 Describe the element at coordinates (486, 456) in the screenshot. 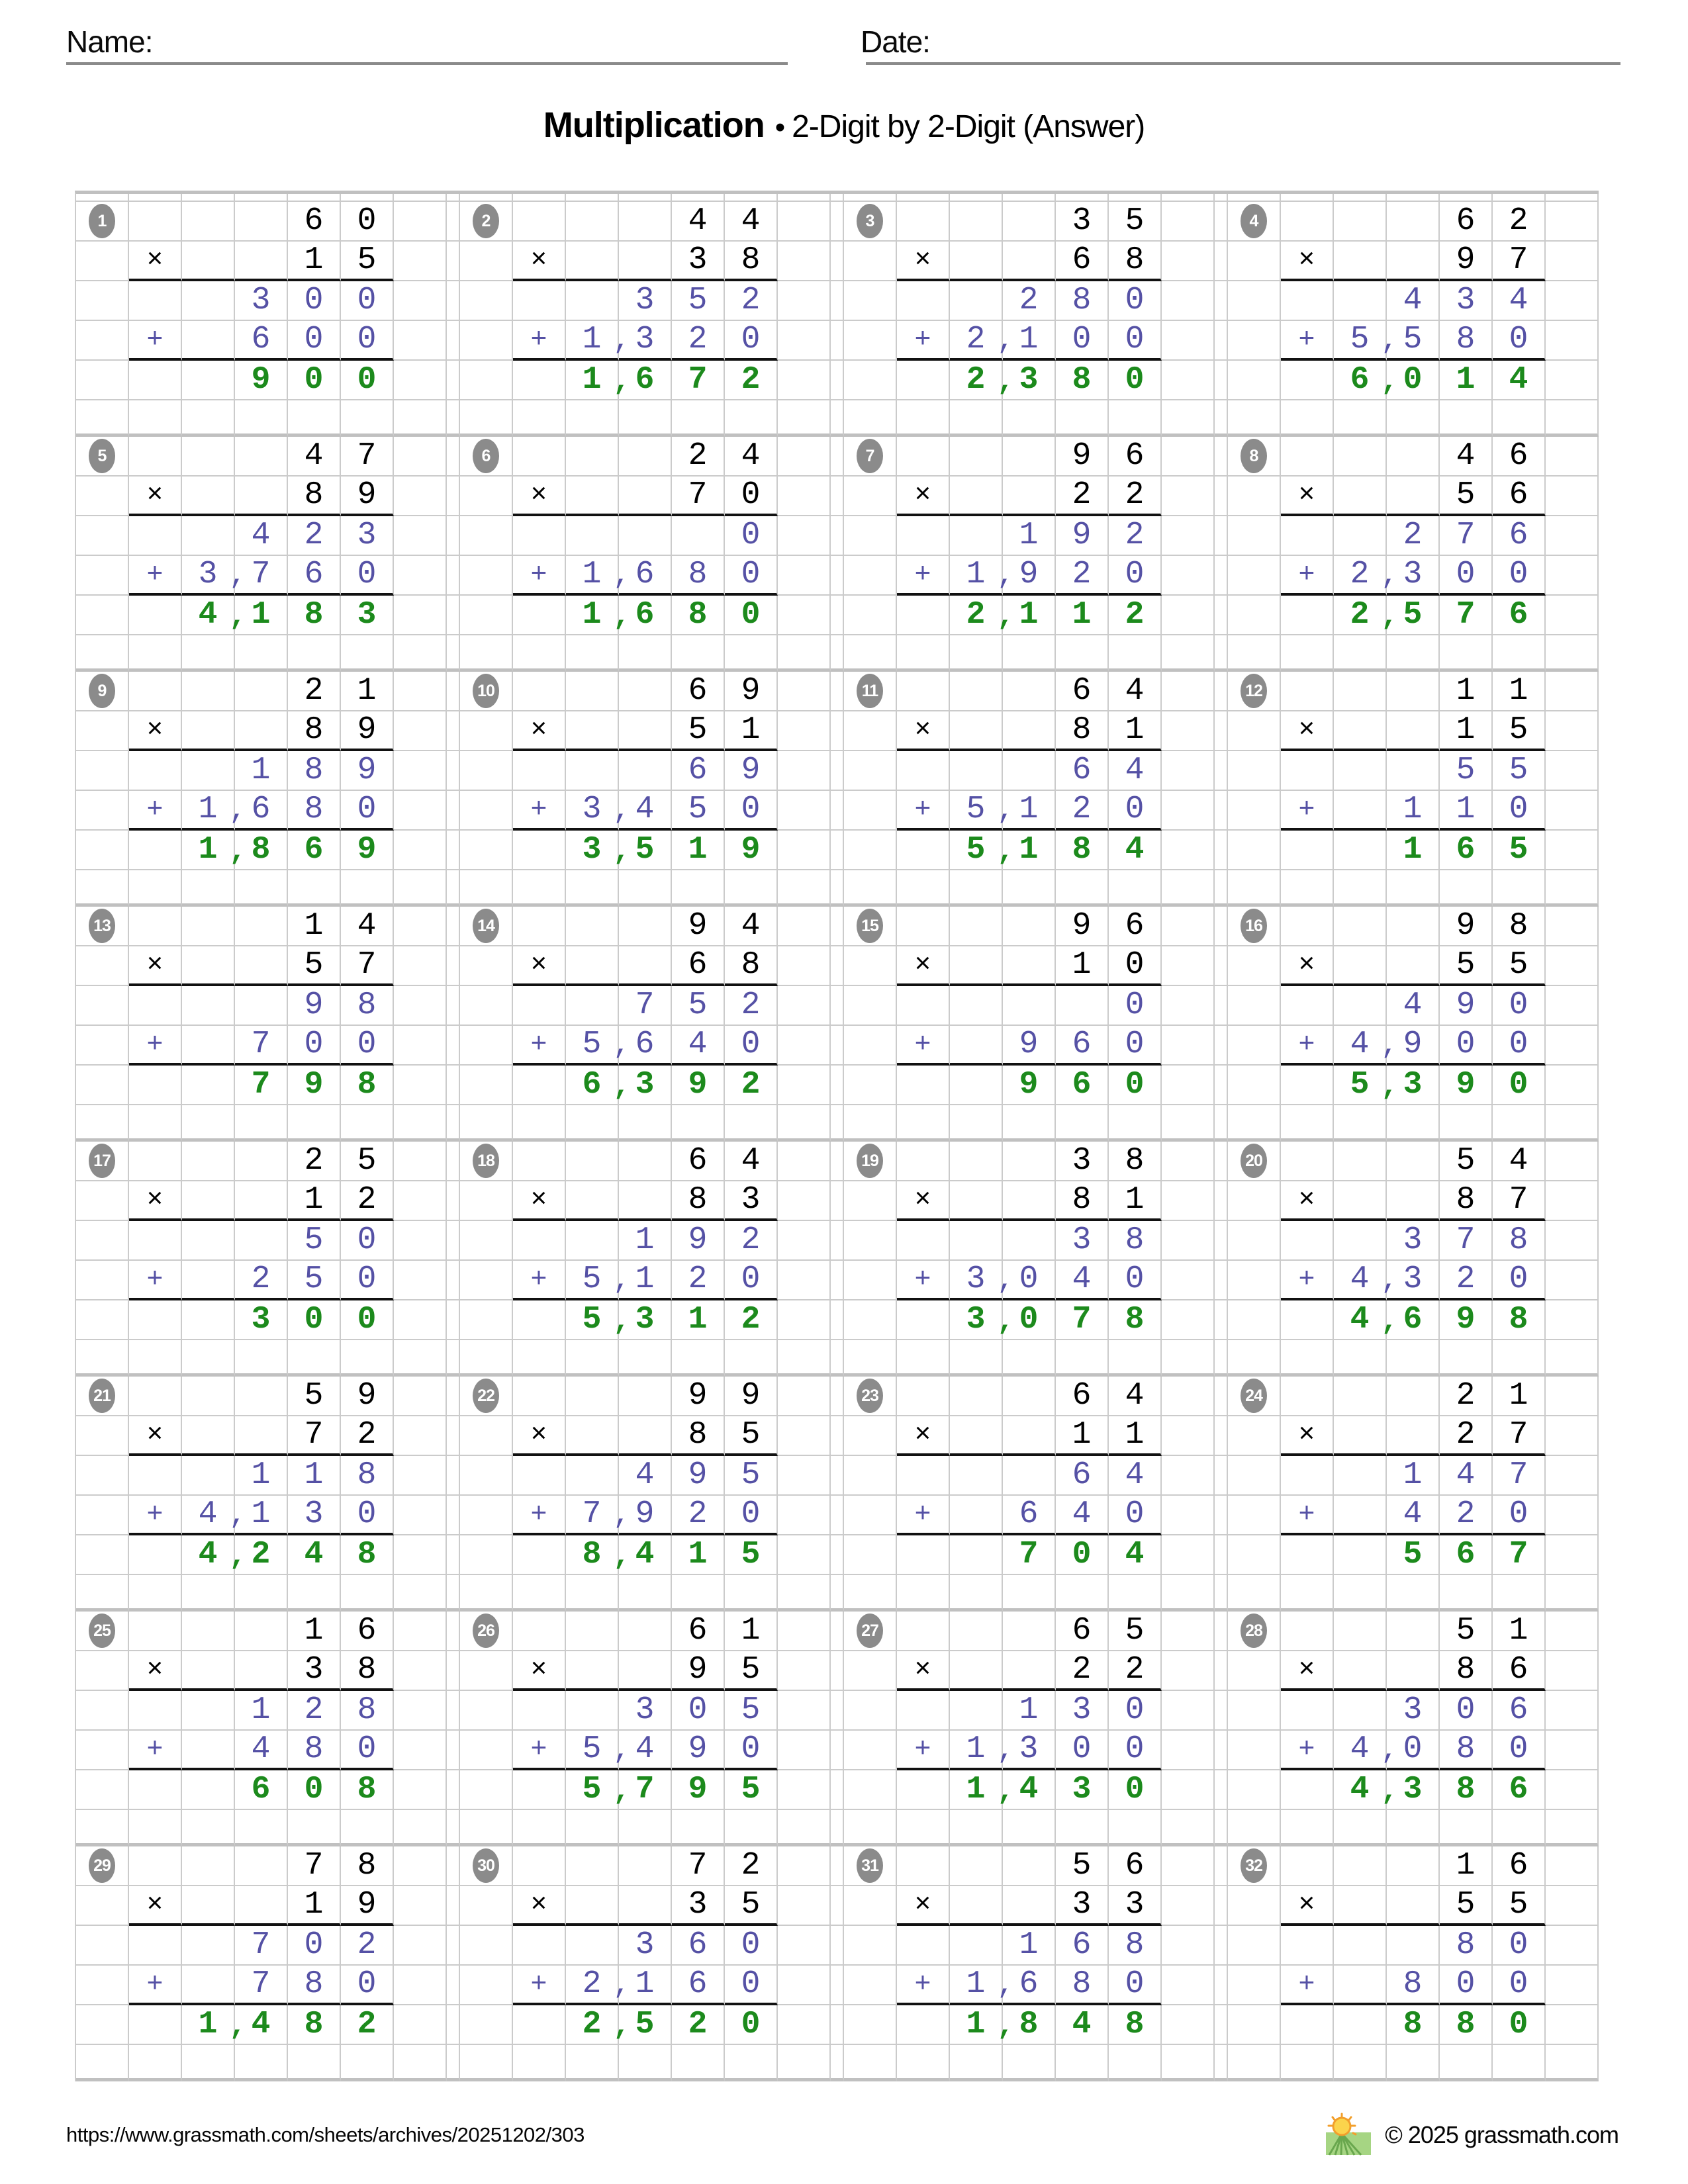

I see `problem-number-badge: 6` at that location.